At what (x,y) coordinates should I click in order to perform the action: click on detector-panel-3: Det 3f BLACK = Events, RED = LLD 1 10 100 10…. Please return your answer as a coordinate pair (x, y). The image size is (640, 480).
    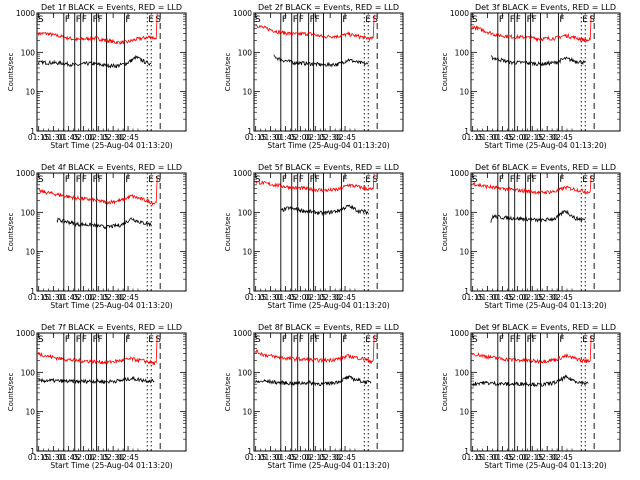
    Looking at the image, I should click on (531, 76).